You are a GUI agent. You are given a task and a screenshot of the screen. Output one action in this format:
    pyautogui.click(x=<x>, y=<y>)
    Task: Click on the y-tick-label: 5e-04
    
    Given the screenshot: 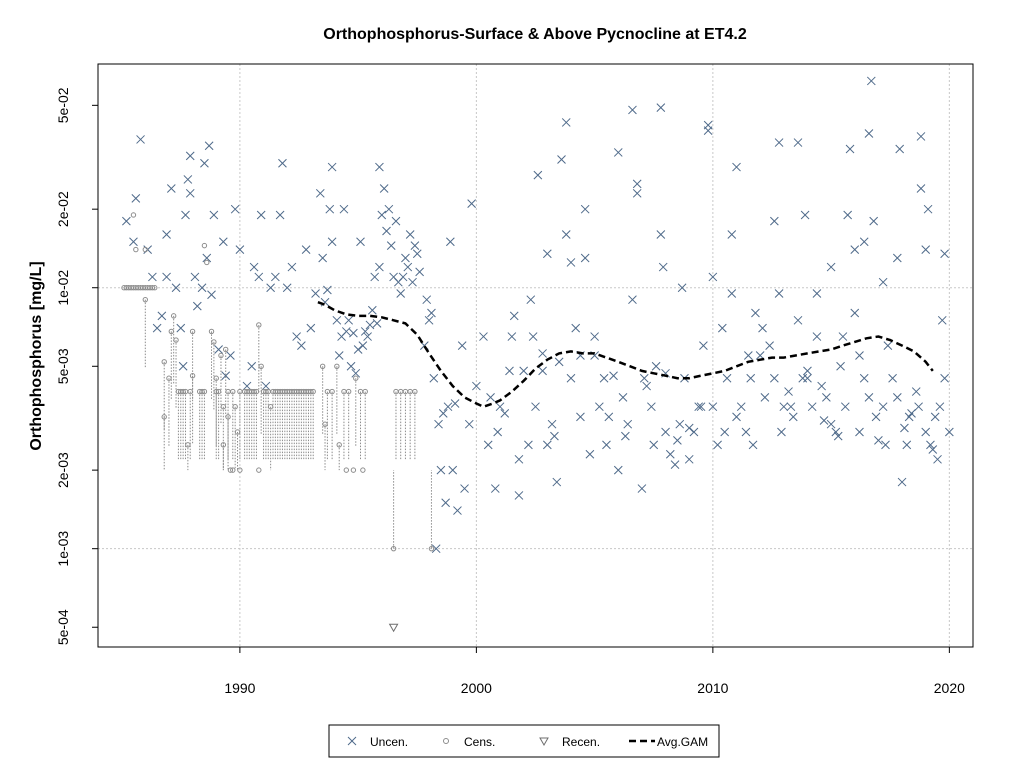 What is the action you would take?
    pyautogui.click(x=63, y=627)
    